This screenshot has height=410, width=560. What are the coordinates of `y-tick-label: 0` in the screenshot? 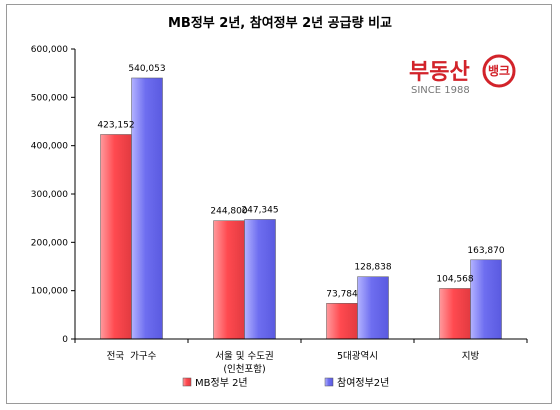 It's located at (65, 340).